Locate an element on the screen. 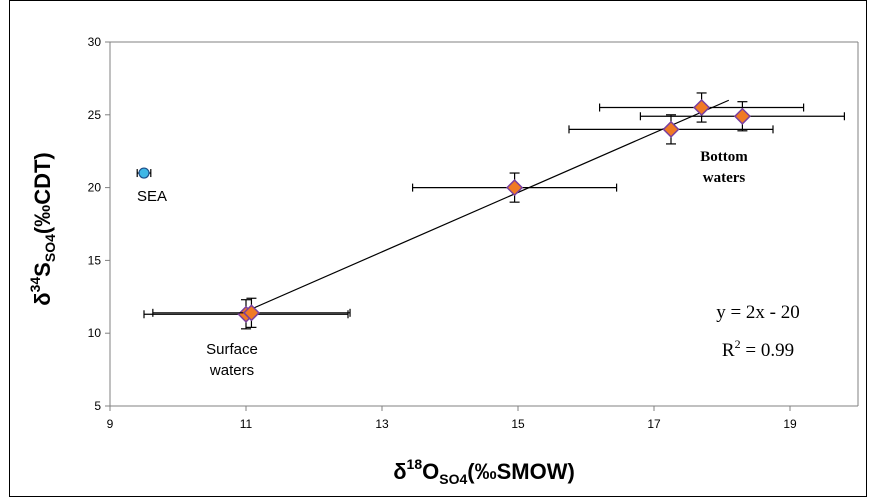  y-title-element: S is located at coordinates (42, 269).